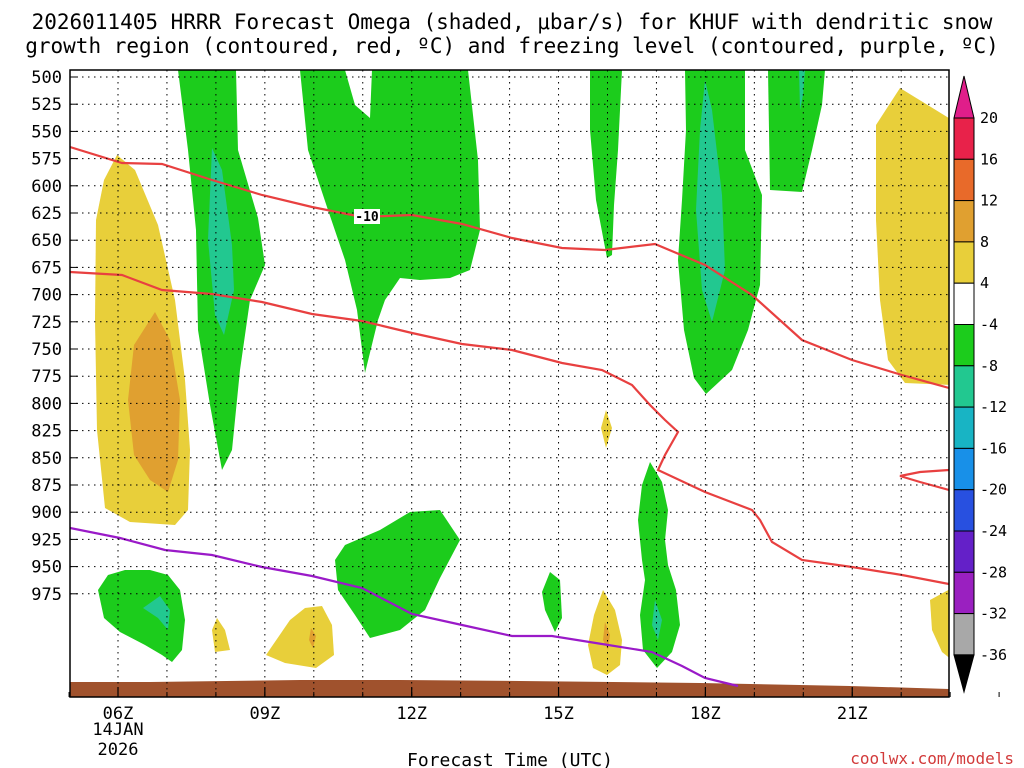 Image resolution: width=1024 pixels, height=768 pixels. I want to click on omega-orange-core-06z, so click(154, 402).